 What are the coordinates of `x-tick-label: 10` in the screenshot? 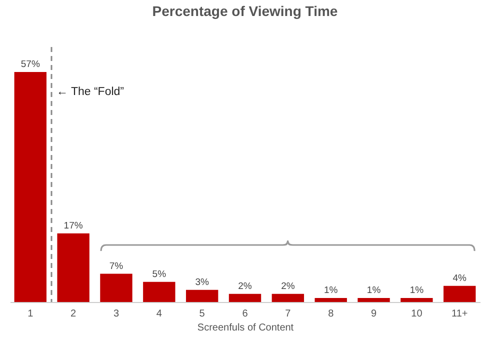 It's located at (417, 314).